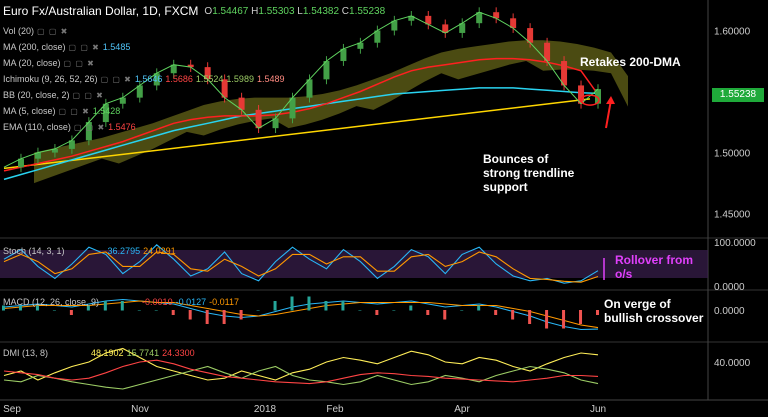 The width and height of the screenshot is (768, 417). Describe the element at coordinates (738, 95) in the screenshot. I see `last-price-badge: 1.55238` at that location.